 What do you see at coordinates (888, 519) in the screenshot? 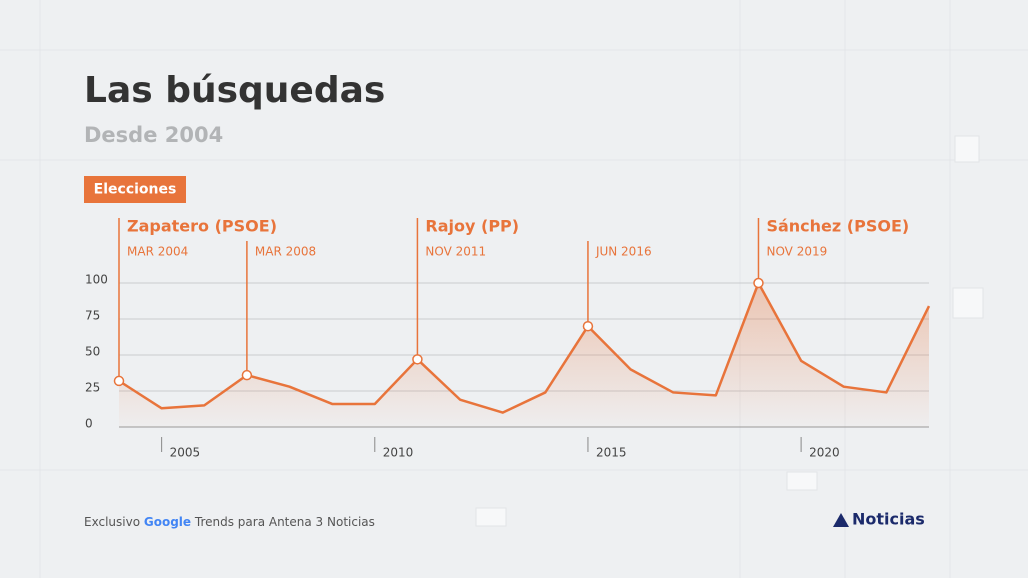
I see `logo-text: Noticias` at bounding box center [888, 519].